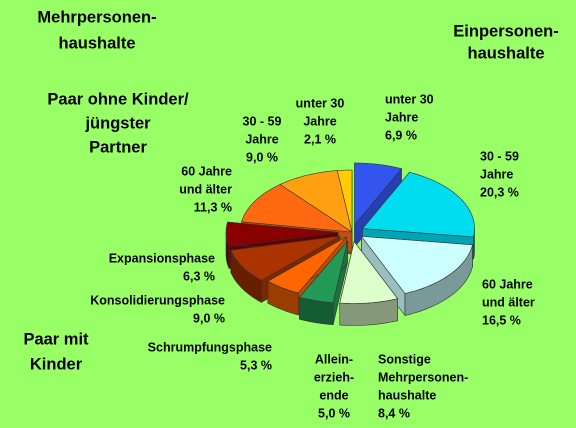  I want to click on group-label: Paar ohne Kinder/, so click(118, 99).